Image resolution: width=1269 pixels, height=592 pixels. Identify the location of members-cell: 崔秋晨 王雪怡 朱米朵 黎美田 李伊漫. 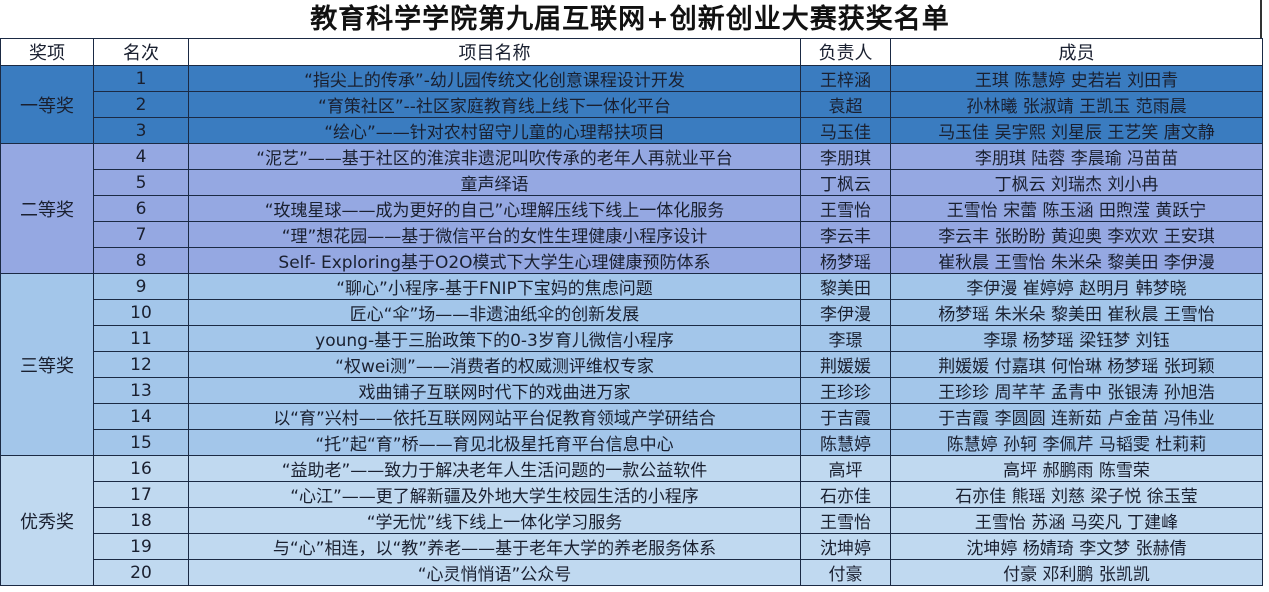
(1076, 260).